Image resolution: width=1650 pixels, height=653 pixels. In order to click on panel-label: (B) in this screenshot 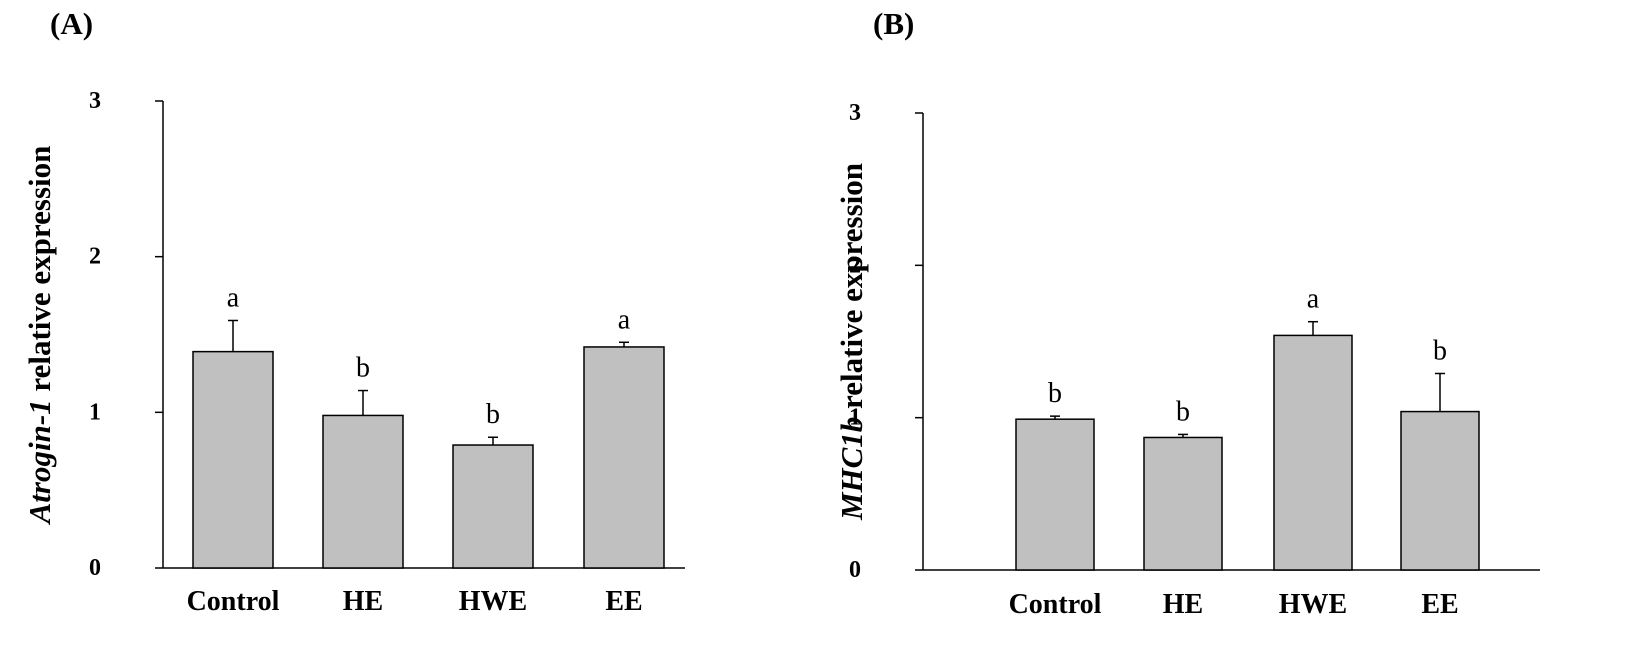, I will do `click(893, 23)`.